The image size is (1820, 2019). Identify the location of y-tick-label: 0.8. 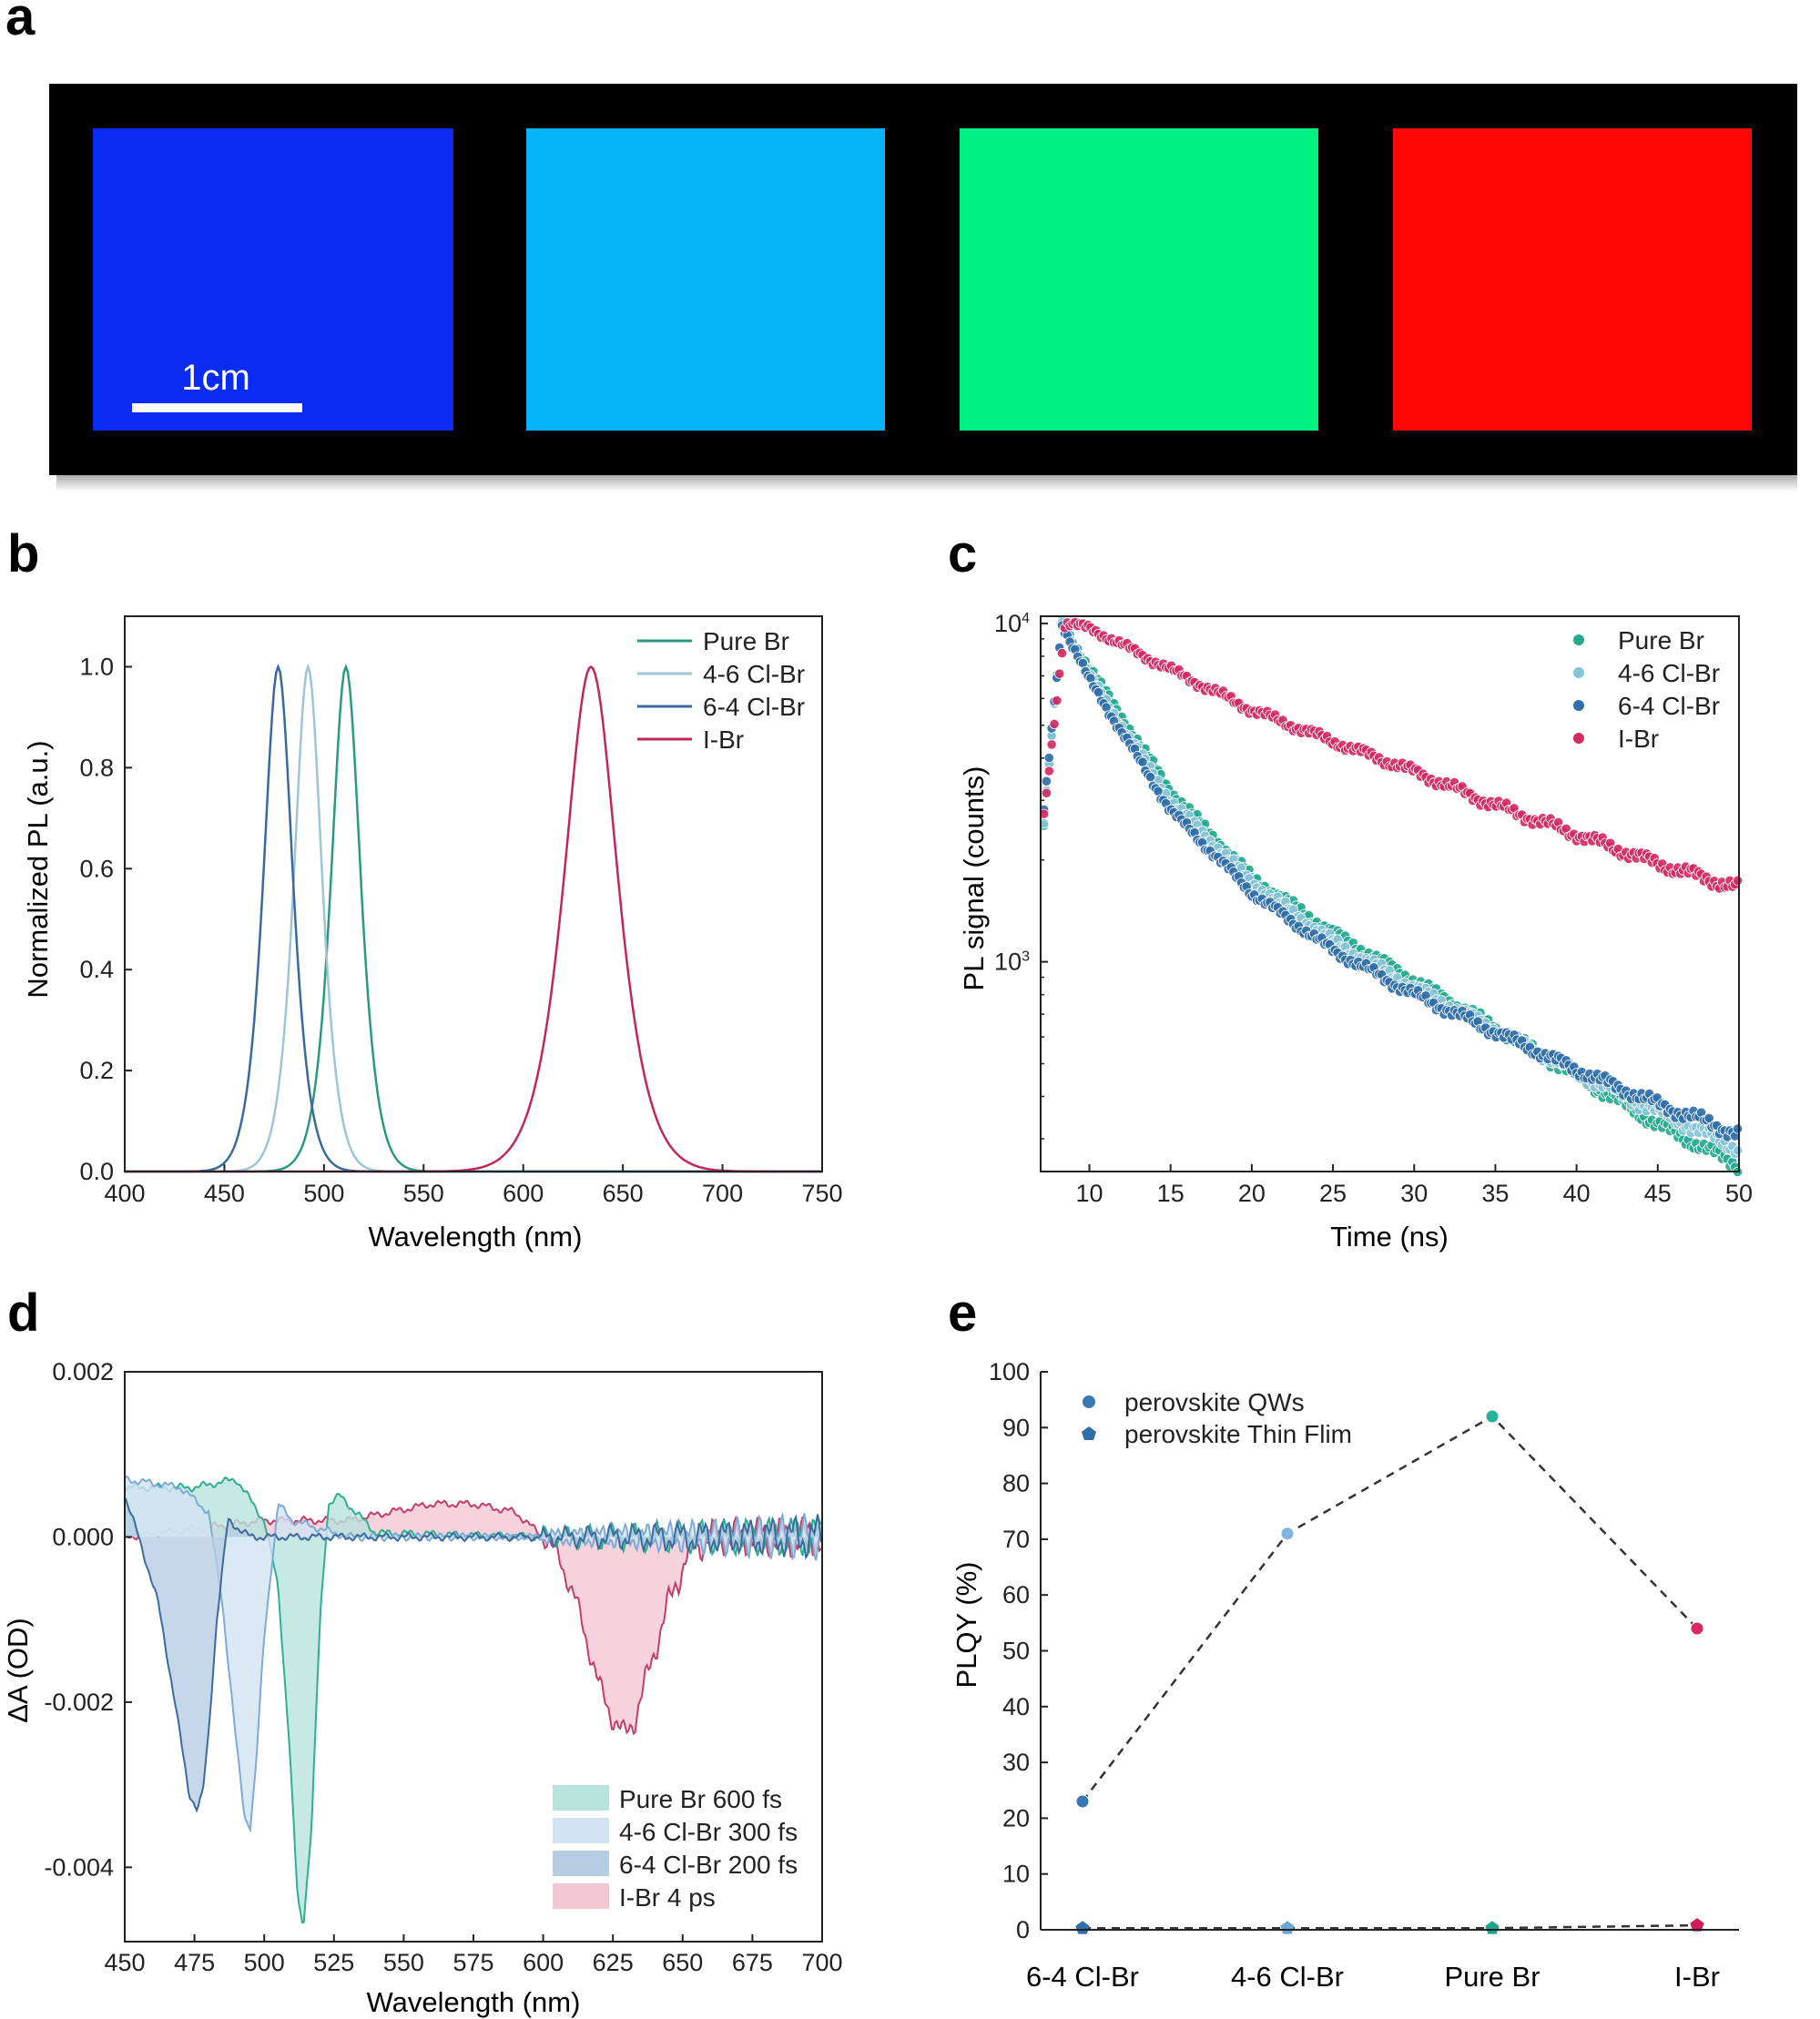
(96, 767).